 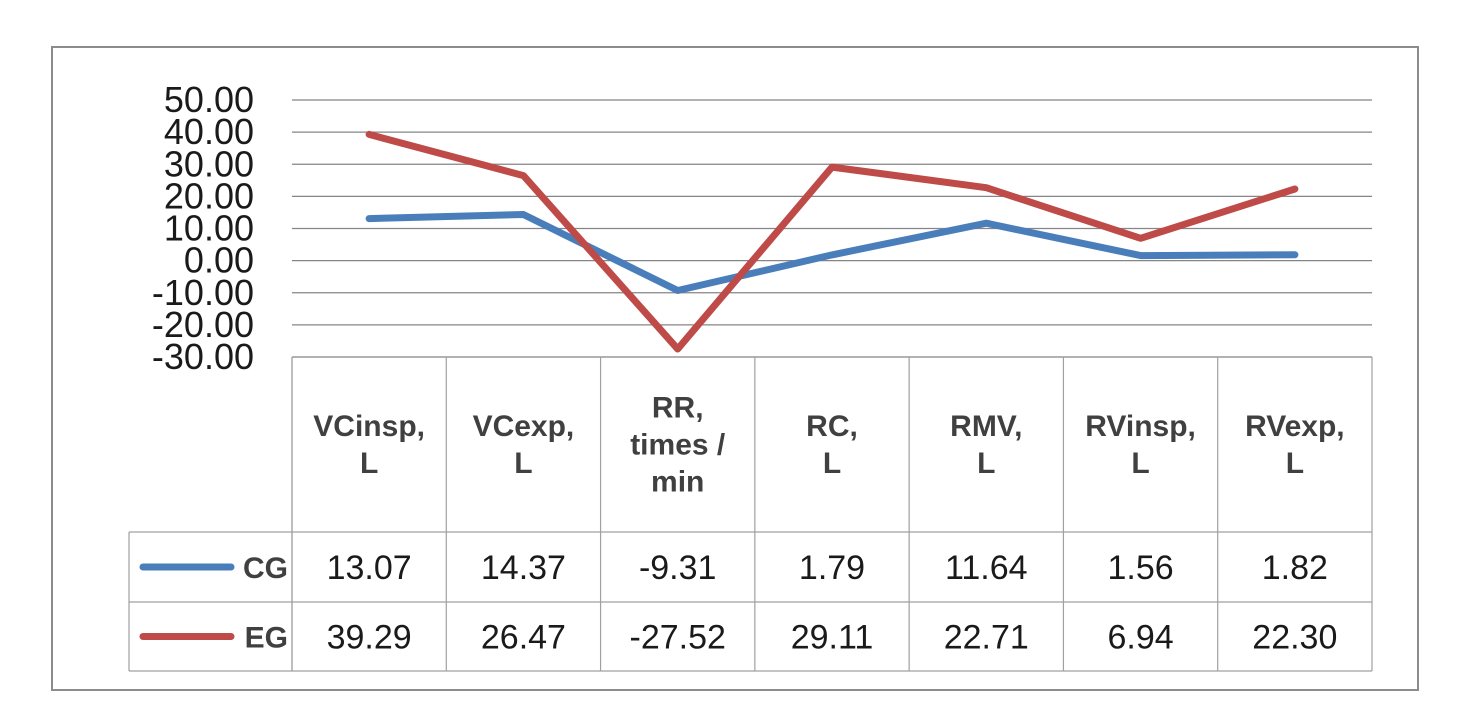 What do you see at coordinates (832, 426) in the screenshot?
I see `category-label: RC,` at bounding box center [832, 426].